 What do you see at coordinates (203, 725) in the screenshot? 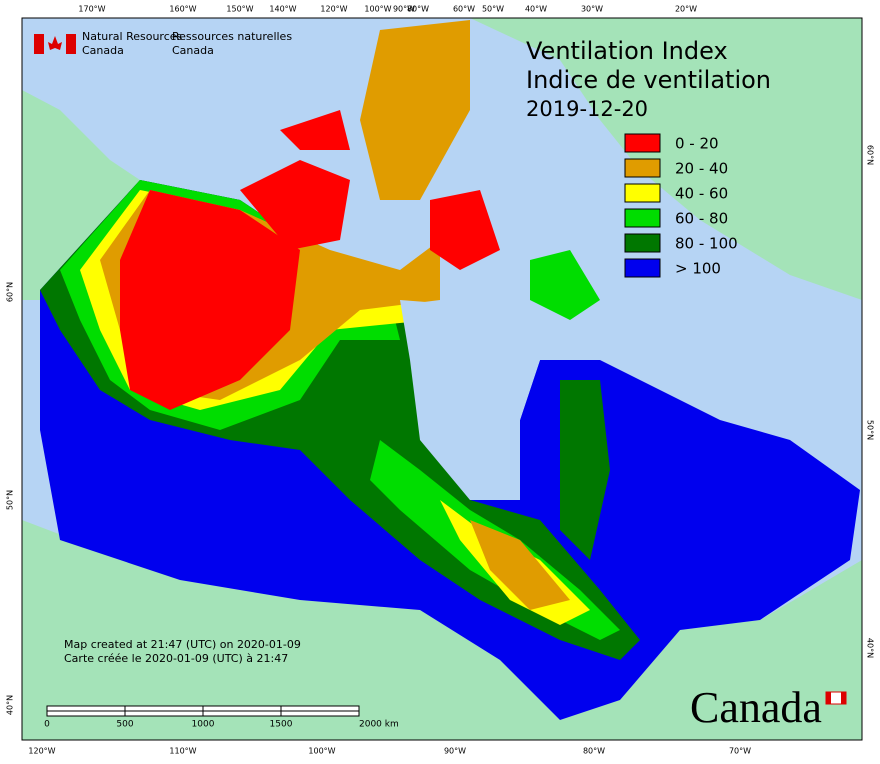
I see `scale-label: 1000` at bounding box center [203, 725].